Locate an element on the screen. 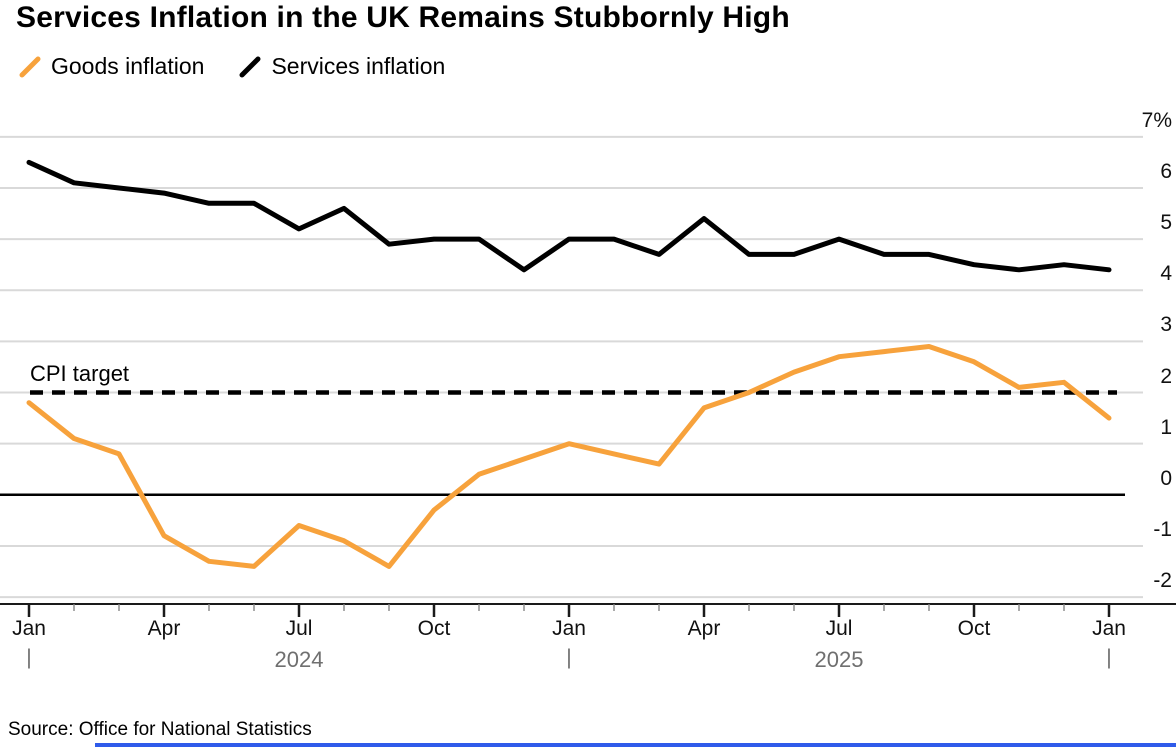  year-label: 2024 is located at coordinates (299, 659).